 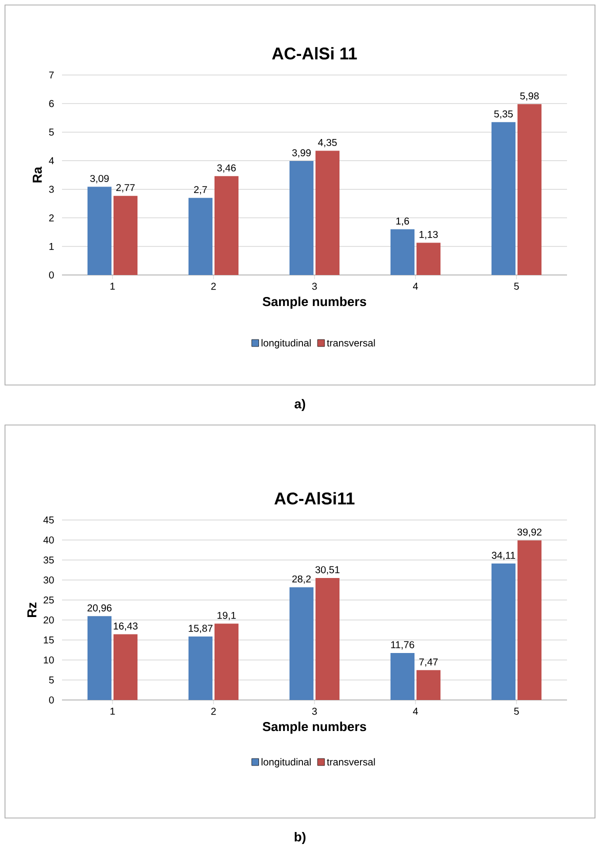 What do you see at coordinates (504, 556) in the screenshot?
I see `data-label: 34,11` at bounding box center [504, 556].